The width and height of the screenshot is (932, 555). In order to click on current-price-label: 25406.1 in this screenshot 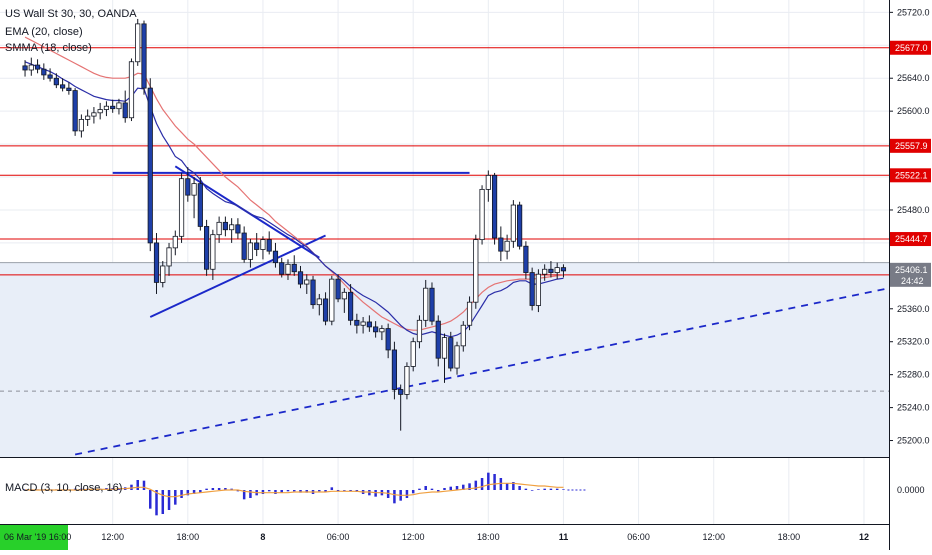, I will do `click(911, 270)`.